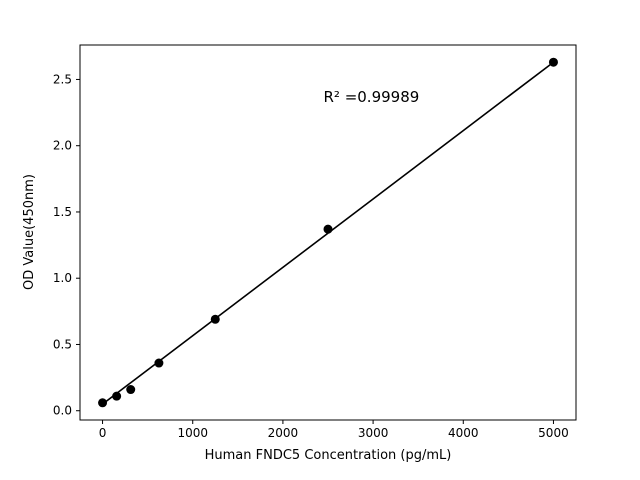 This screenshot has height=480, width=640. I want to click on x-tick-label: 5000, so click(553, 433).